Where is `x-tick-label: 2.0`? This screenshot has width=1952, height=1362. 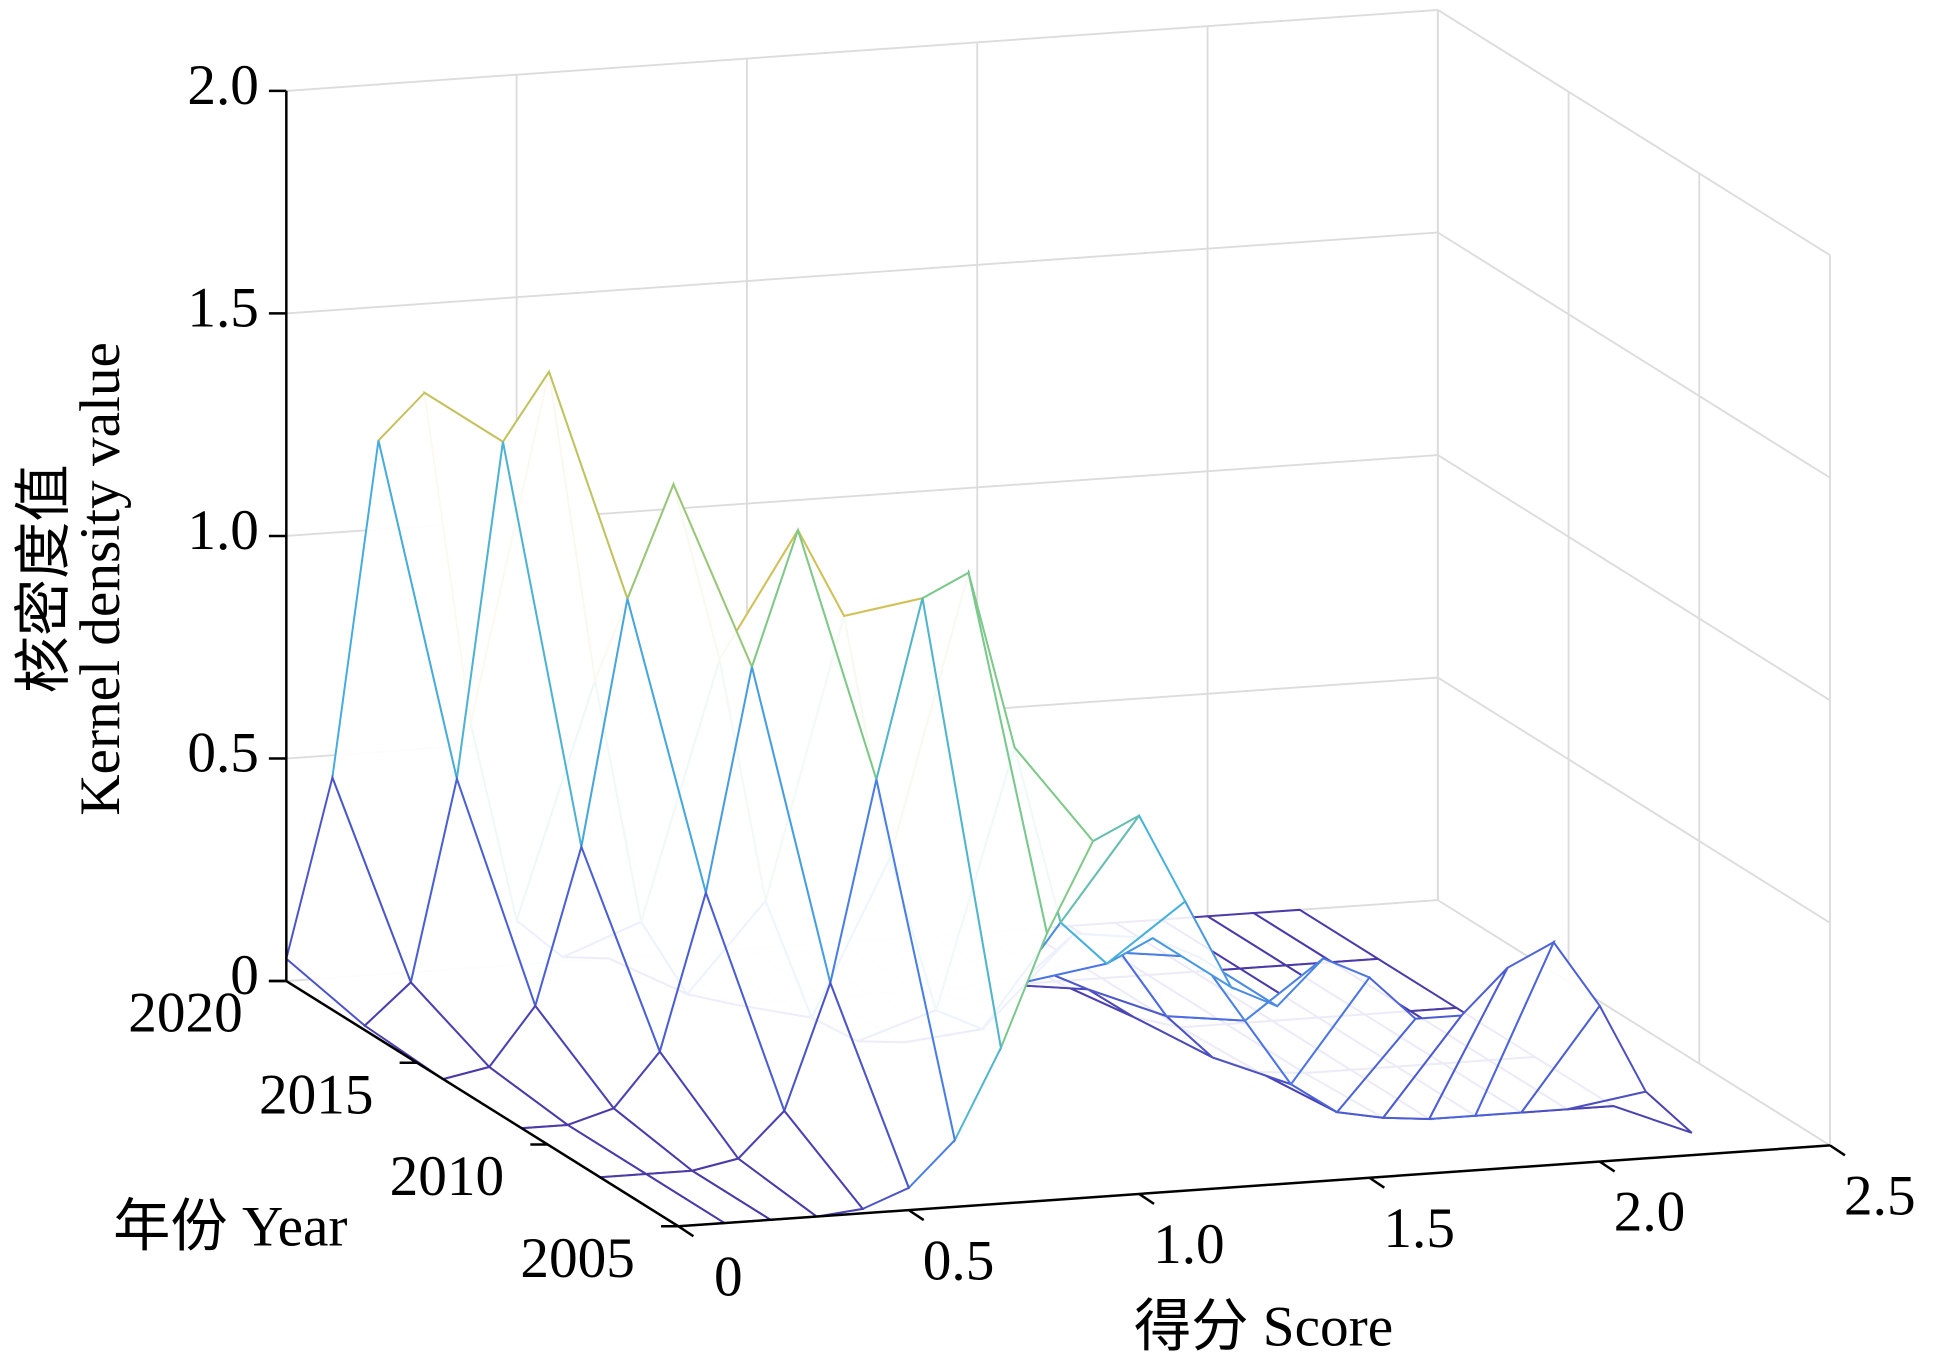 x-tick-label: 2.0 is located at coordinates (1650, 1212).